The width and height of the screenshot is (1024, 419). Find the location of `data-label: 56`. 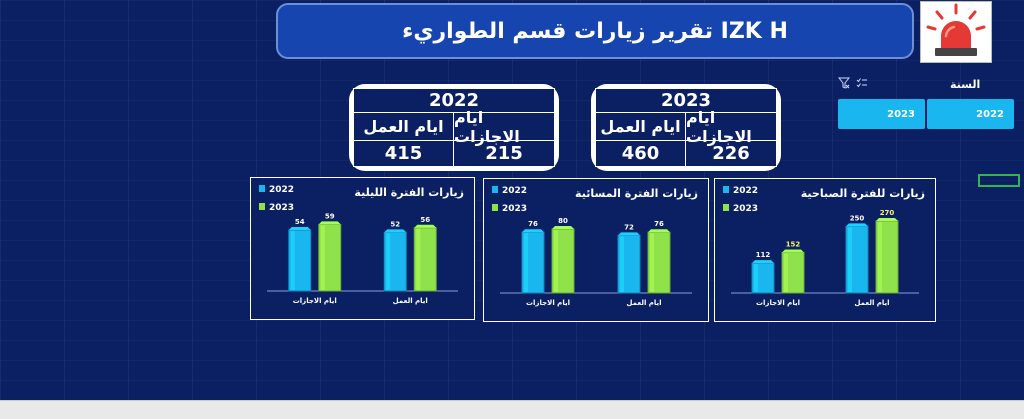

data-label: 56 is located at coordinates (425, 220).